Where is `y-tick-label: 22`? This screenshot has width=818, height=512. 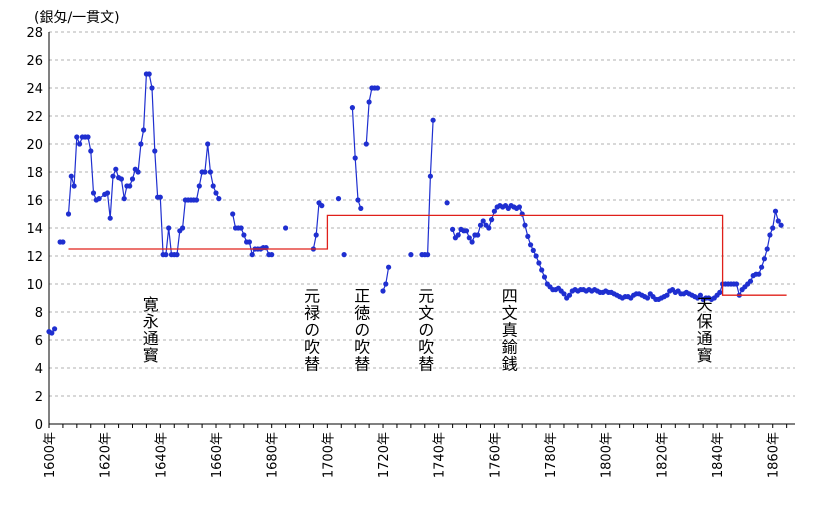 y-tick-label: 22 is located at coordinates (34, 117).